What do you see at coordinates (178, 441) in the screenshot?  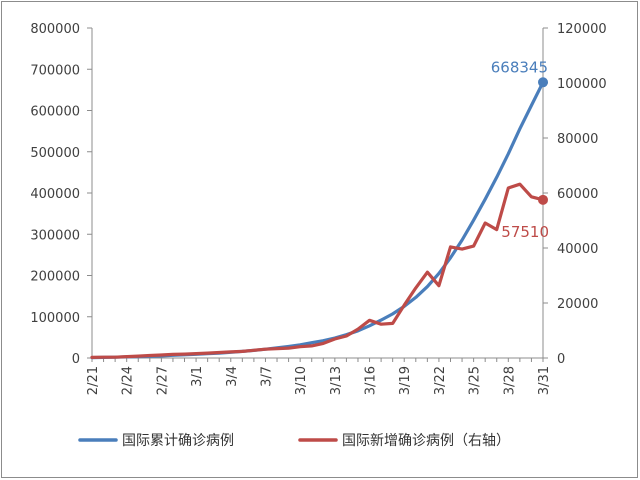 I see `legend-label-cumulative: 国际累计确诊病例` at bounding box center [178, 441].